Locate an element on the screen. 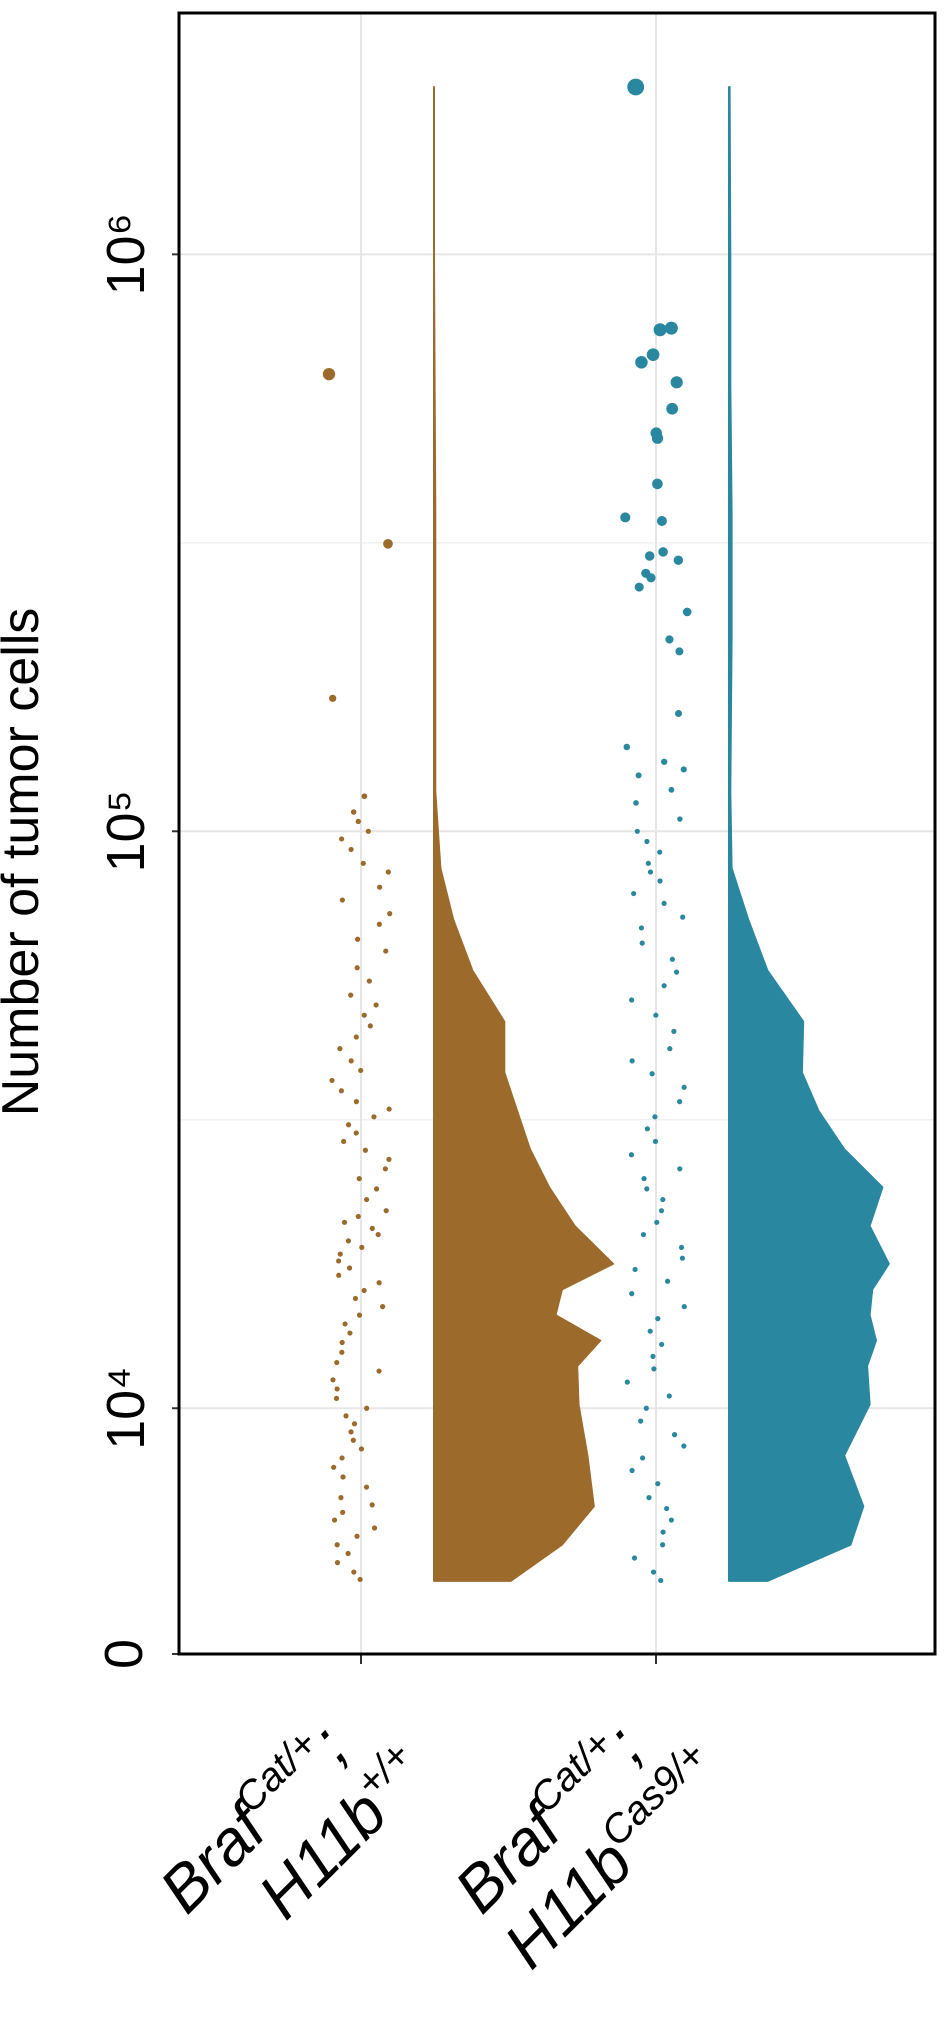  x-tick-label: BrafCat/+;H11b+/+ is located at coordinates (283, 1821).